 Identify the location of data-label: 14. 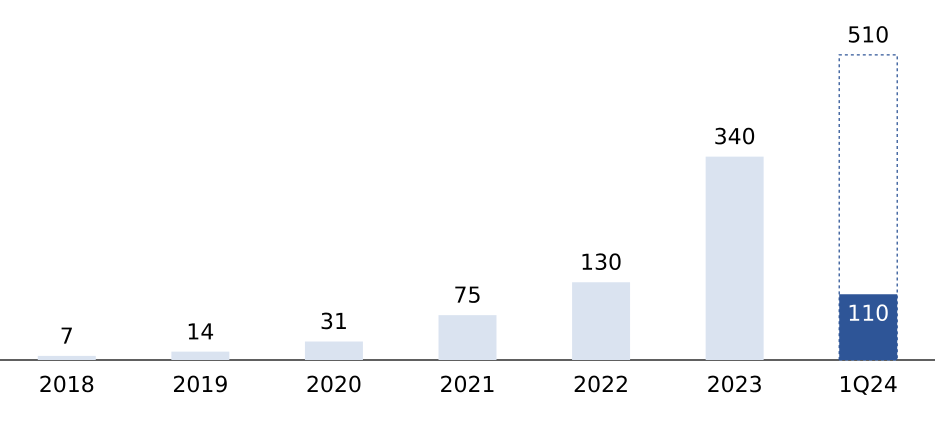
(201, 331).